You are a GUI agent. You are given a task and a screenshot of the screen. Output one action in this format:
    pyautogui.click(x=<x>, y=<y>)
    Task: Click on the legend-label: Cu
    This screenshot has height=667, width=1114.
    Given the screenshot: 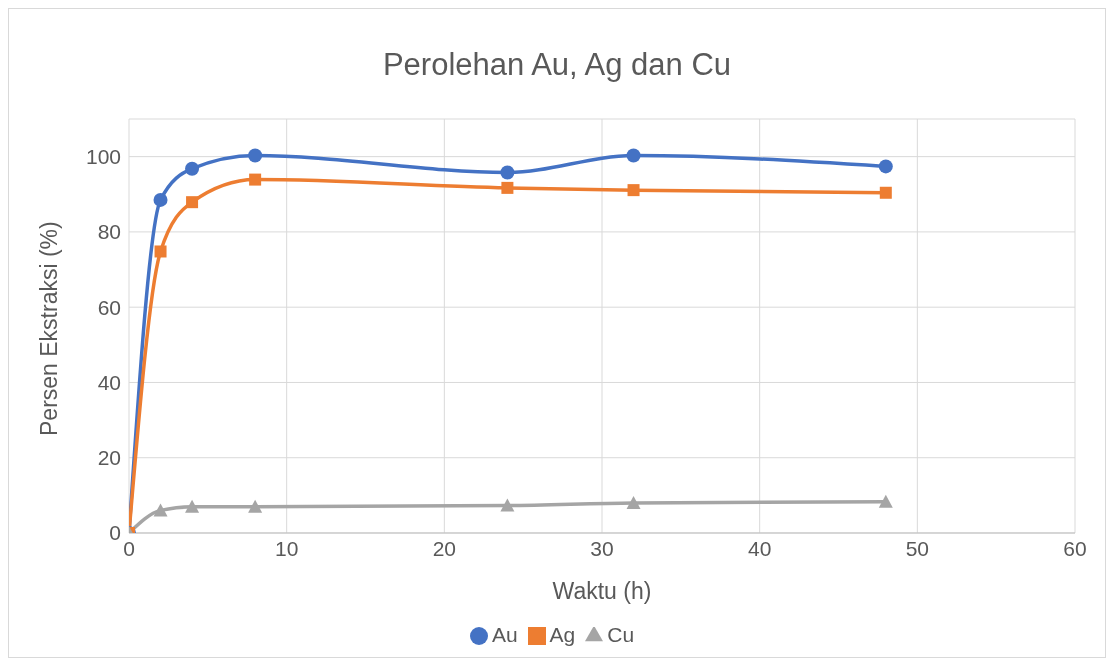 What is the action you would take?
    pyautogui.click(x=621, y=634)
    